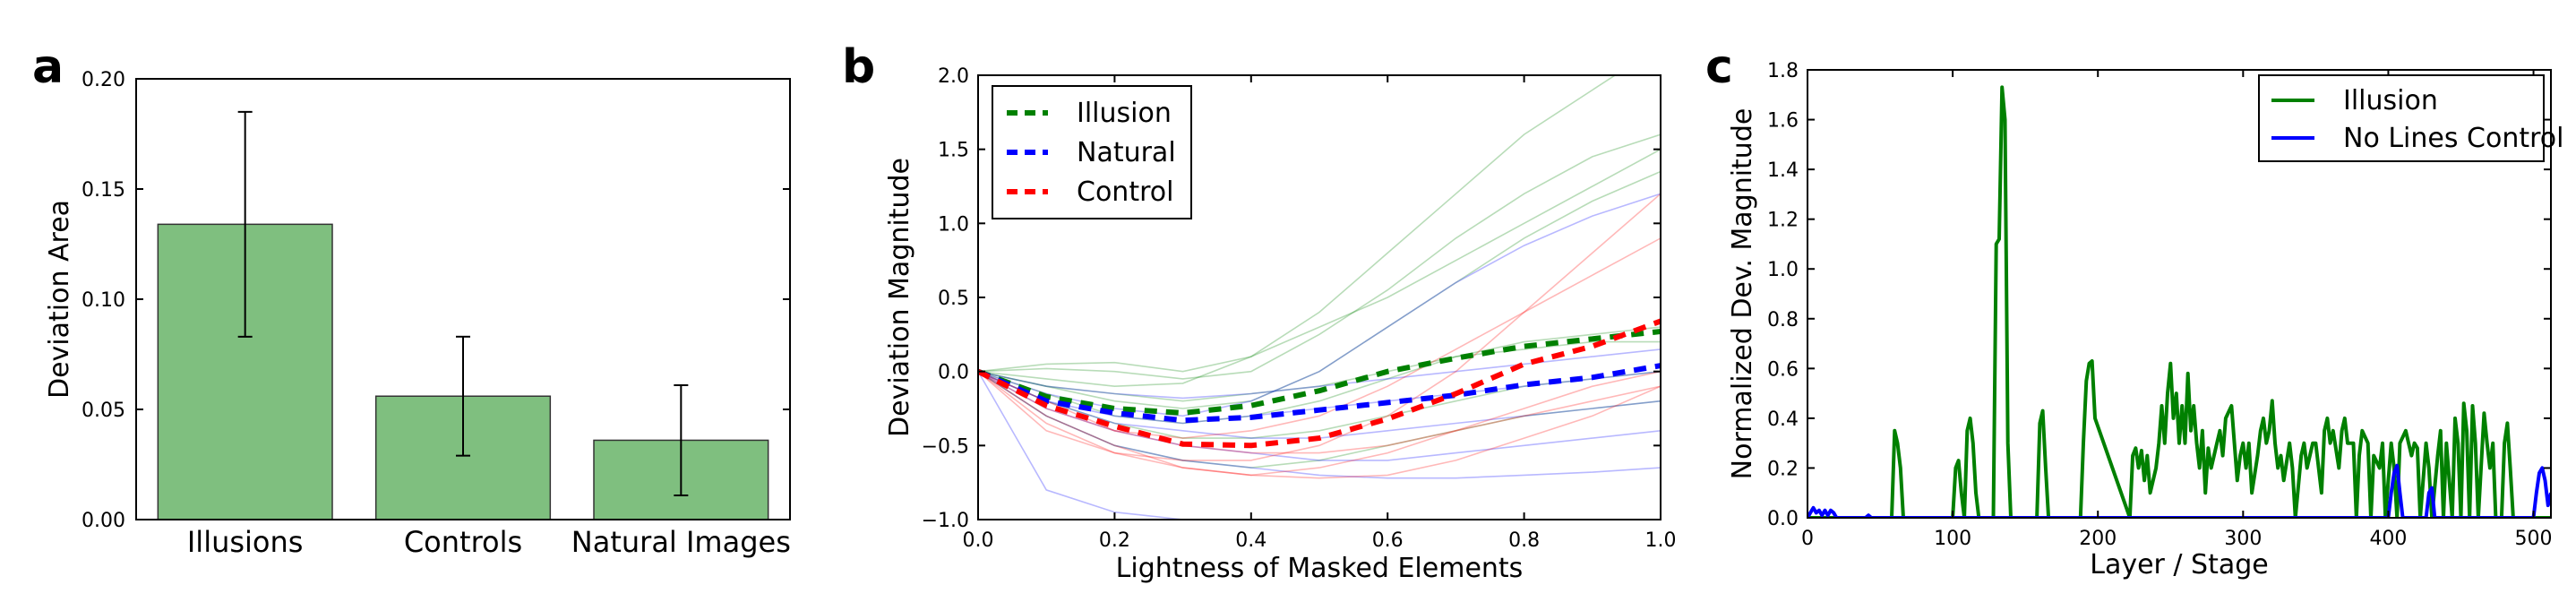 The image size is (2576, 602). What do you see at coordinates (1719, 67) in the screenshot?
I see `panel-label-c: c` at bounding box center [1719, 67].